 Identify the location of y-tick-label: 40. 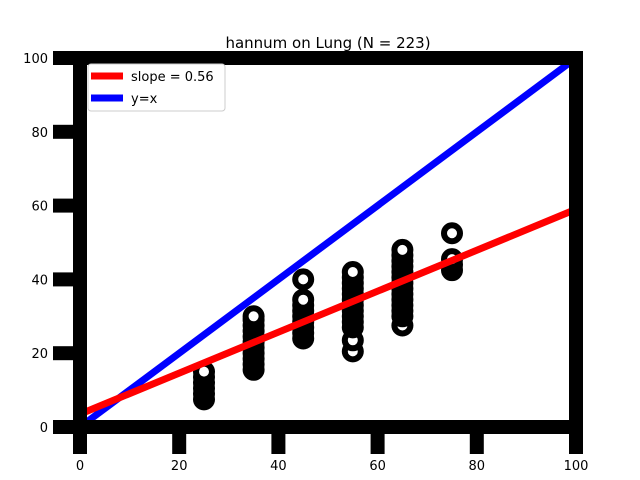
(39, 280).